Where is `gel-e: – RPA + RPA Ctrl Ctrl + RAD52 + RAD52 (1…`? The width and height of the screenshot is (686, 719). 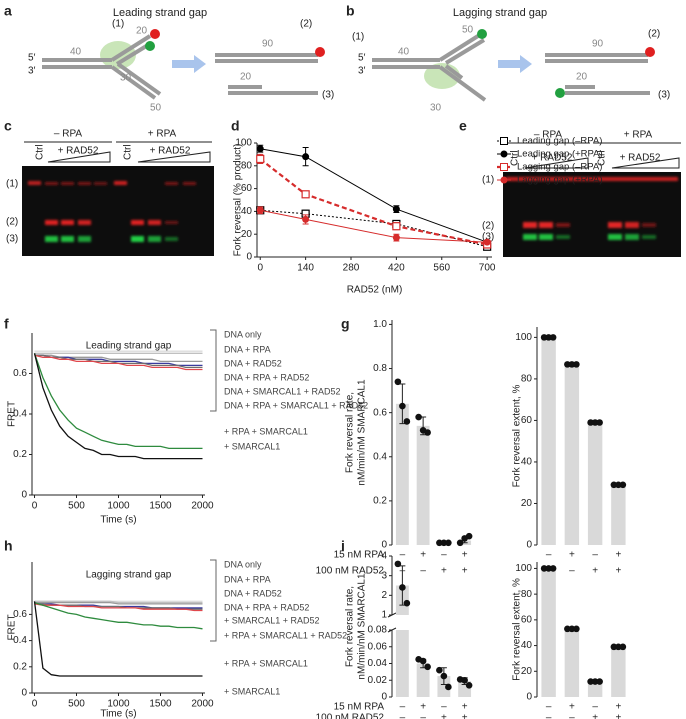
gel-e: – RPA + RPA Ctrl Ctrl + RAD52 + RAD52 (1… is located at coordinates (581, 193).